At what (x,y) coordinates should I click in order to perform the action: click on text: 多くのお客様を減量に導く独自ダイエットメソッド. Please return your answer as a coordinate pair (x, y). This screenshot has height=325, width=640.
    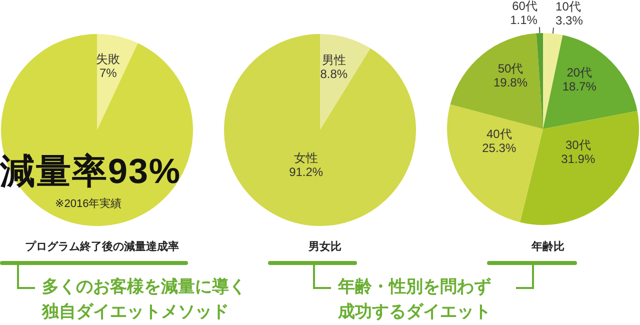
    Looking at the image, I should click on (144, 300).